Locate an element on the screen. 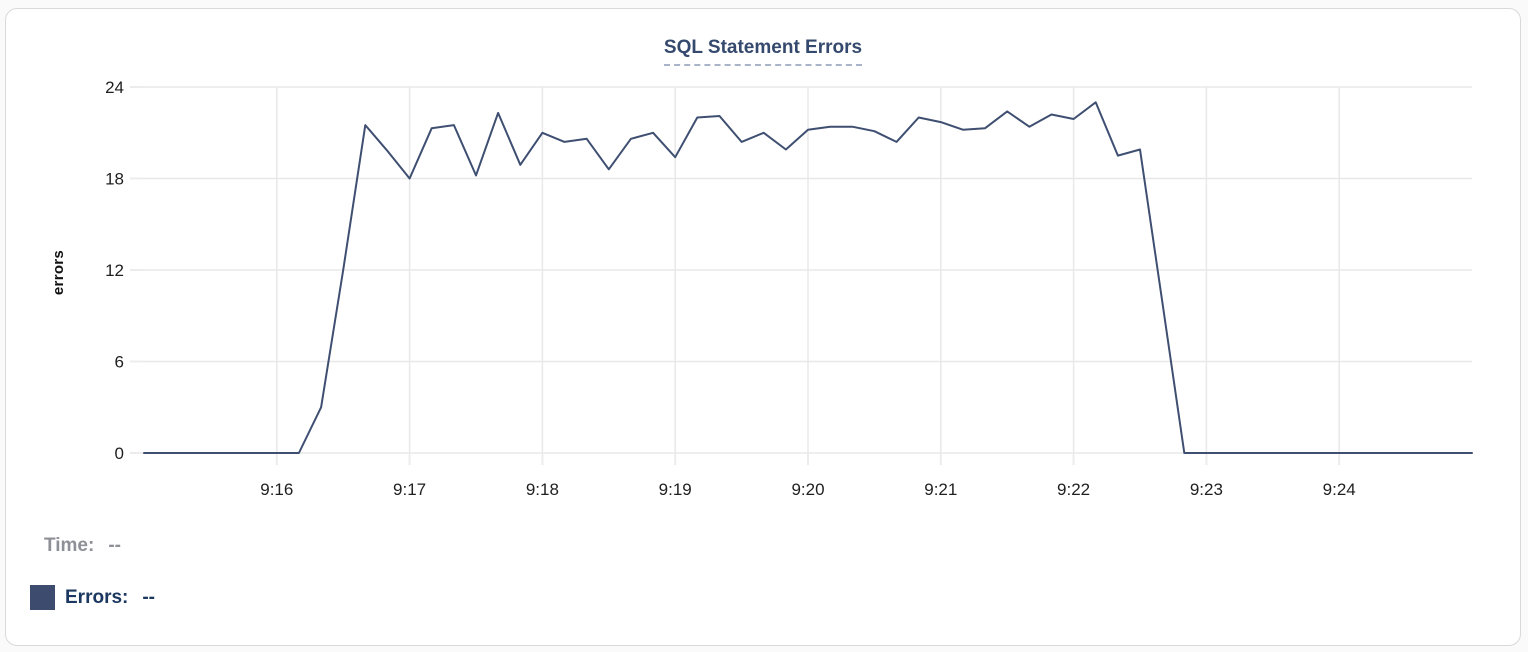  chart-title: SQL Statement Errors is located at coordinates (763, 51).